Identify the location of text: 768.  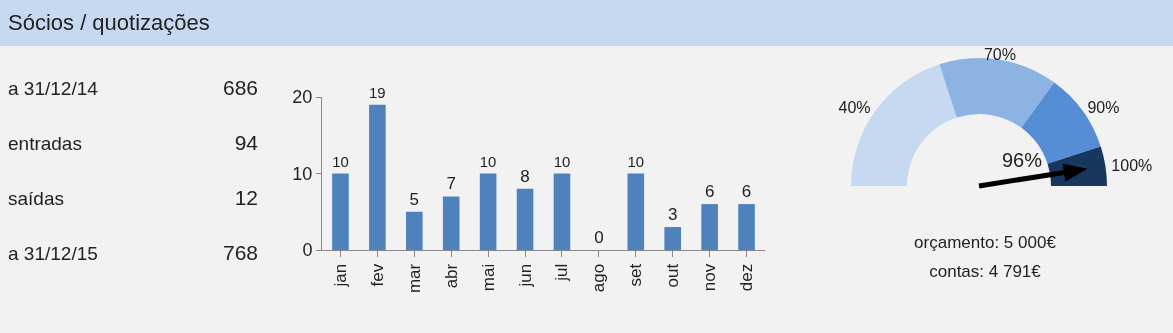
(239, 253).